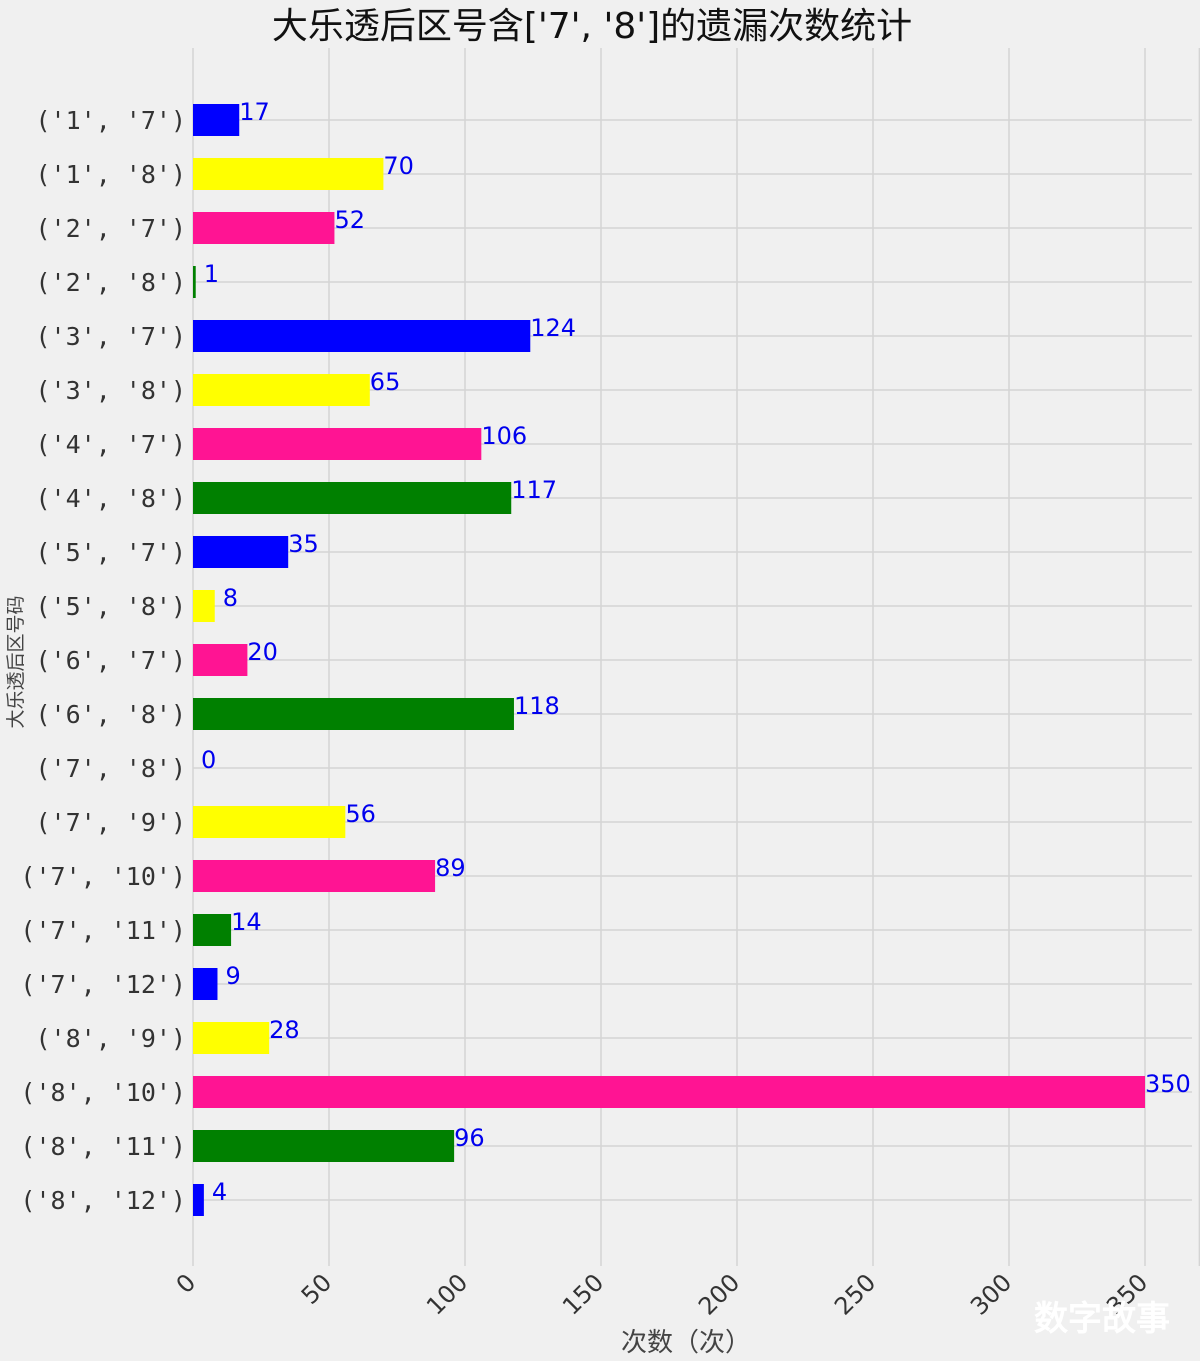 This screenshot has width=1200, height=1361. What do you see at coordinates (110, 174) in the screenshot?
I see `y-tick-label: ('1', '8')` at bounding box center [110, 174].